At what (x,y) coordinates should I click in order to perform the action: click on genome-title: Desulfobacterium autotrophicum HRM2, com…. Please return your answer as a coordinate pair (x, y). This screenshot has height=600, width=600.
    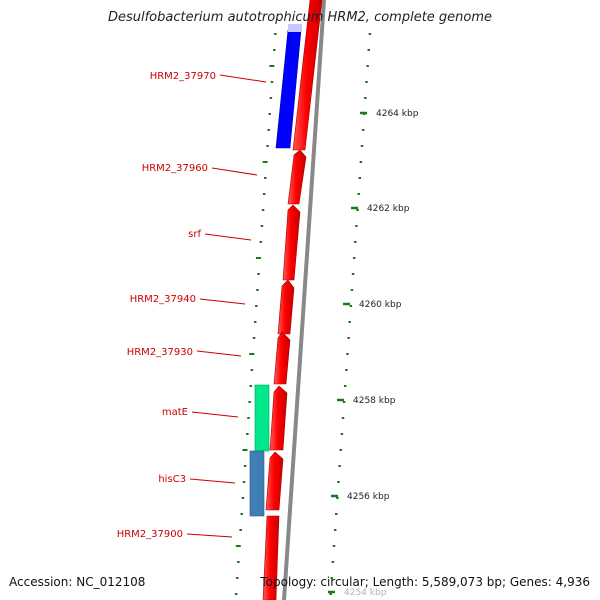
    Looking at the image, I should click on (300, 17).